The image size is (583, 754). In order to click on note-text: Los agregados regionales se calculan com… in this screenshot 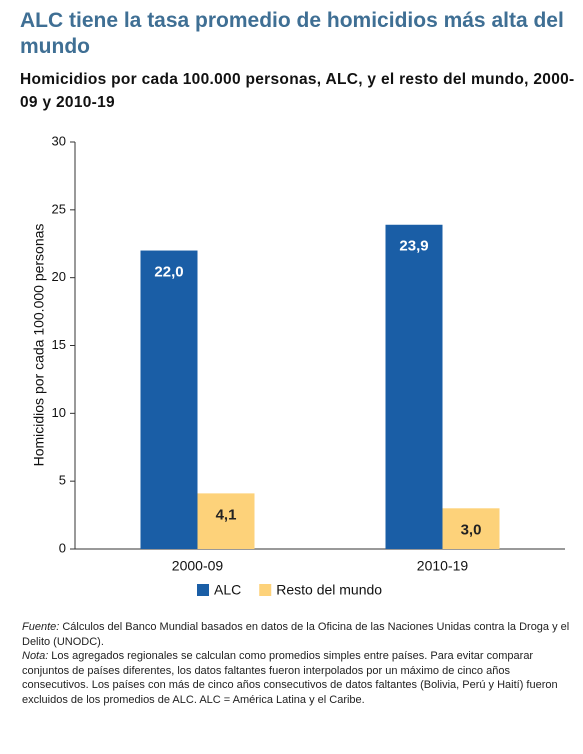, I will do `click(290, 678)`.